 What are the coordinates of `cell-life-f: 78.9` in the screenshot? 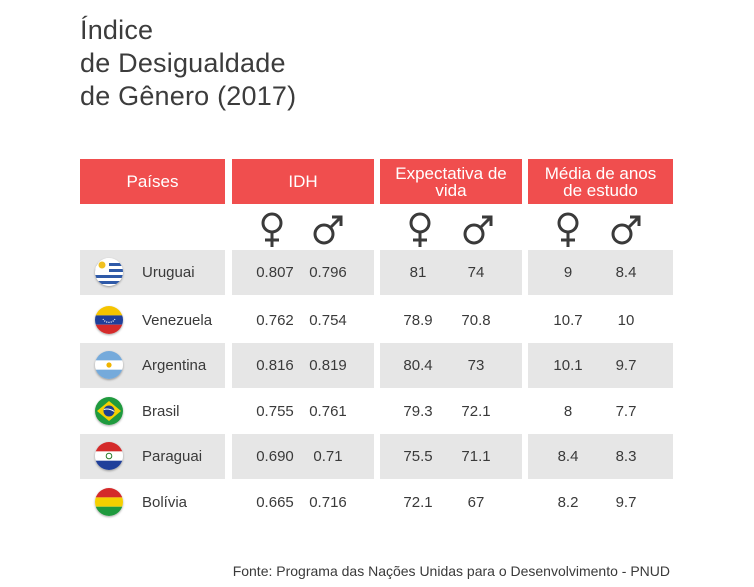 It's located at (418, 320).